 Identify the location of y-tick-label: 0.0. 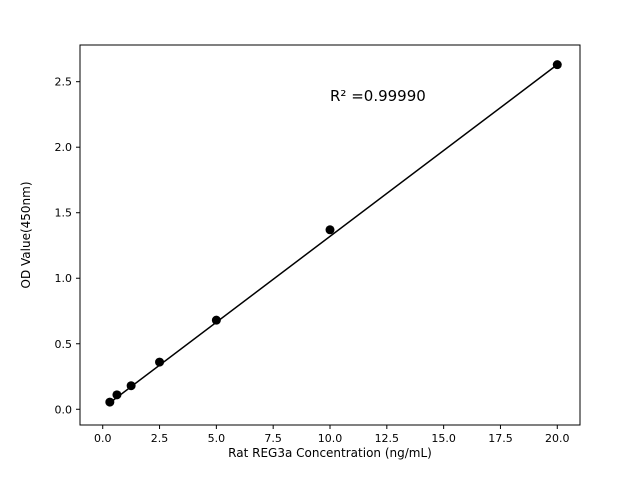
(64, 409).